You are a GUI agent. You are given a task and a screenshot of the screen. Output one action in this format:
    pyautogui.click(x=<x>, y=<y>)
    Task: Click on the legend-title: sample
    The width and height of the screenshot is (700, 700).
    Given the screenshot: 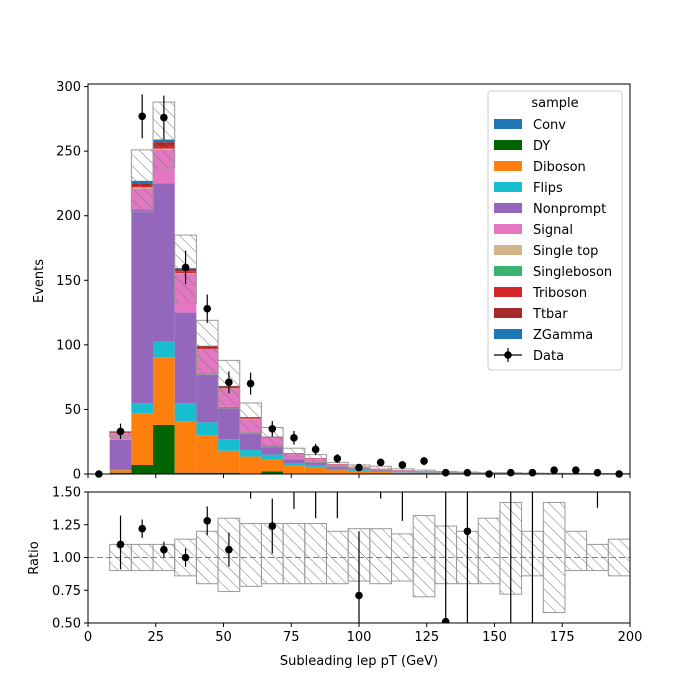 What is the action you would take?
    pyautogui.click(x=554, y=103)
    